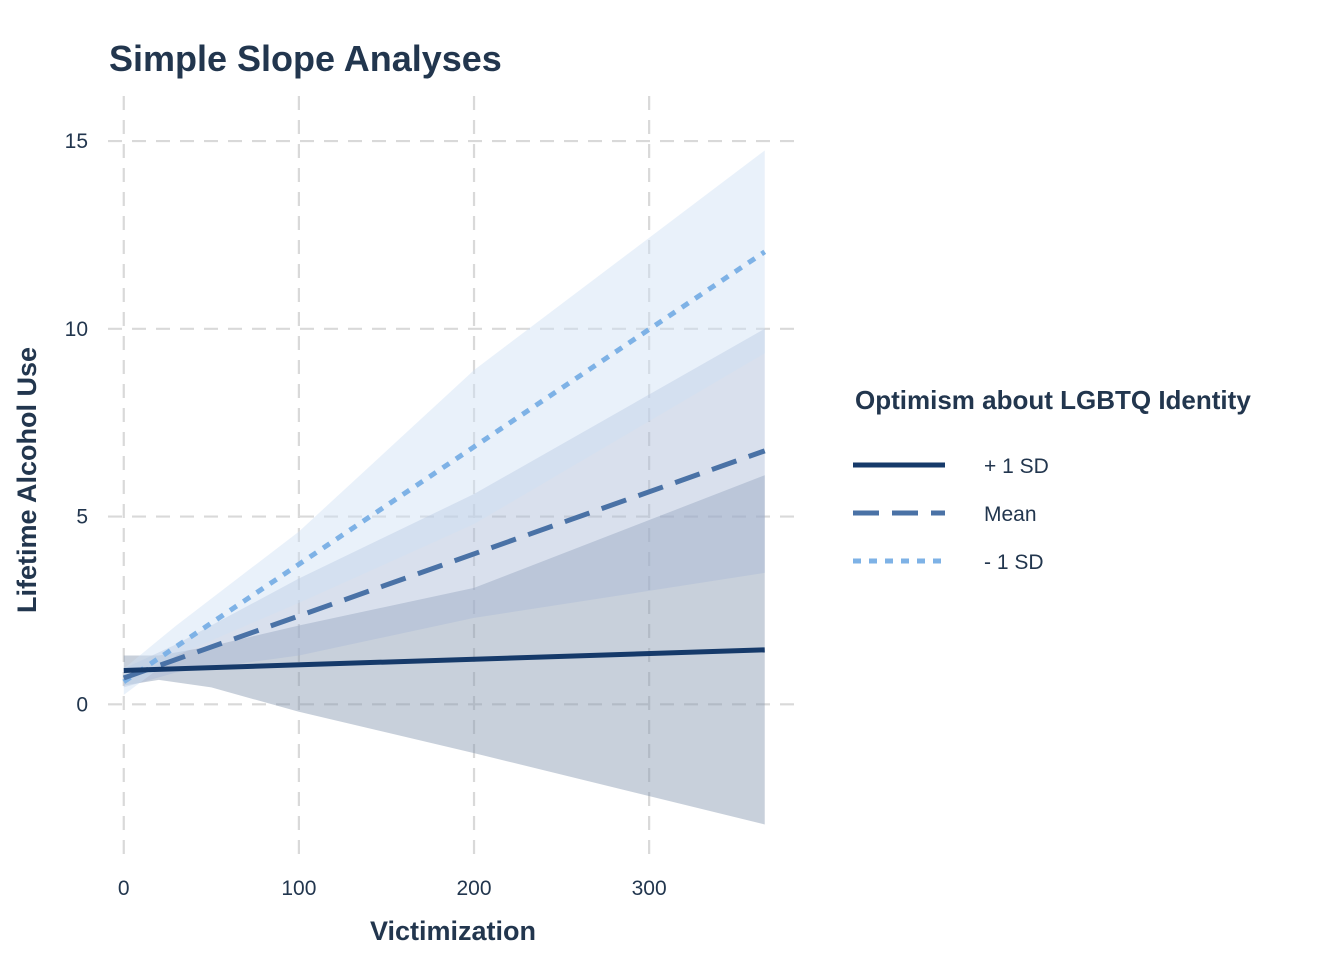 The width and height of the screenshot is (1344, 960). What do you see at coordinates (124, 888) in the screenshot?
I see `x-tick-label: 0` at bounding box center [124, 888].